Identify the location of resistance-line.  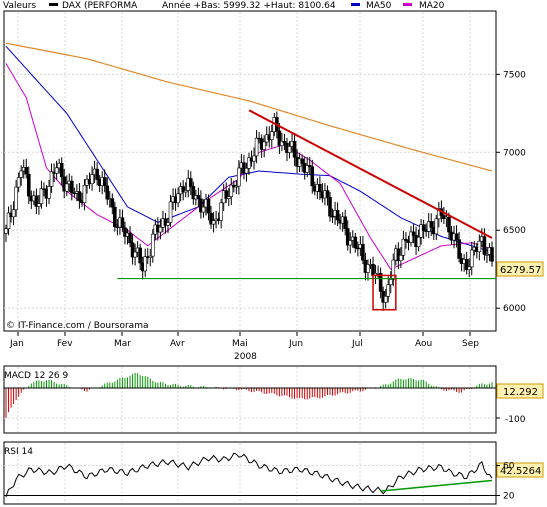
(370, 174).